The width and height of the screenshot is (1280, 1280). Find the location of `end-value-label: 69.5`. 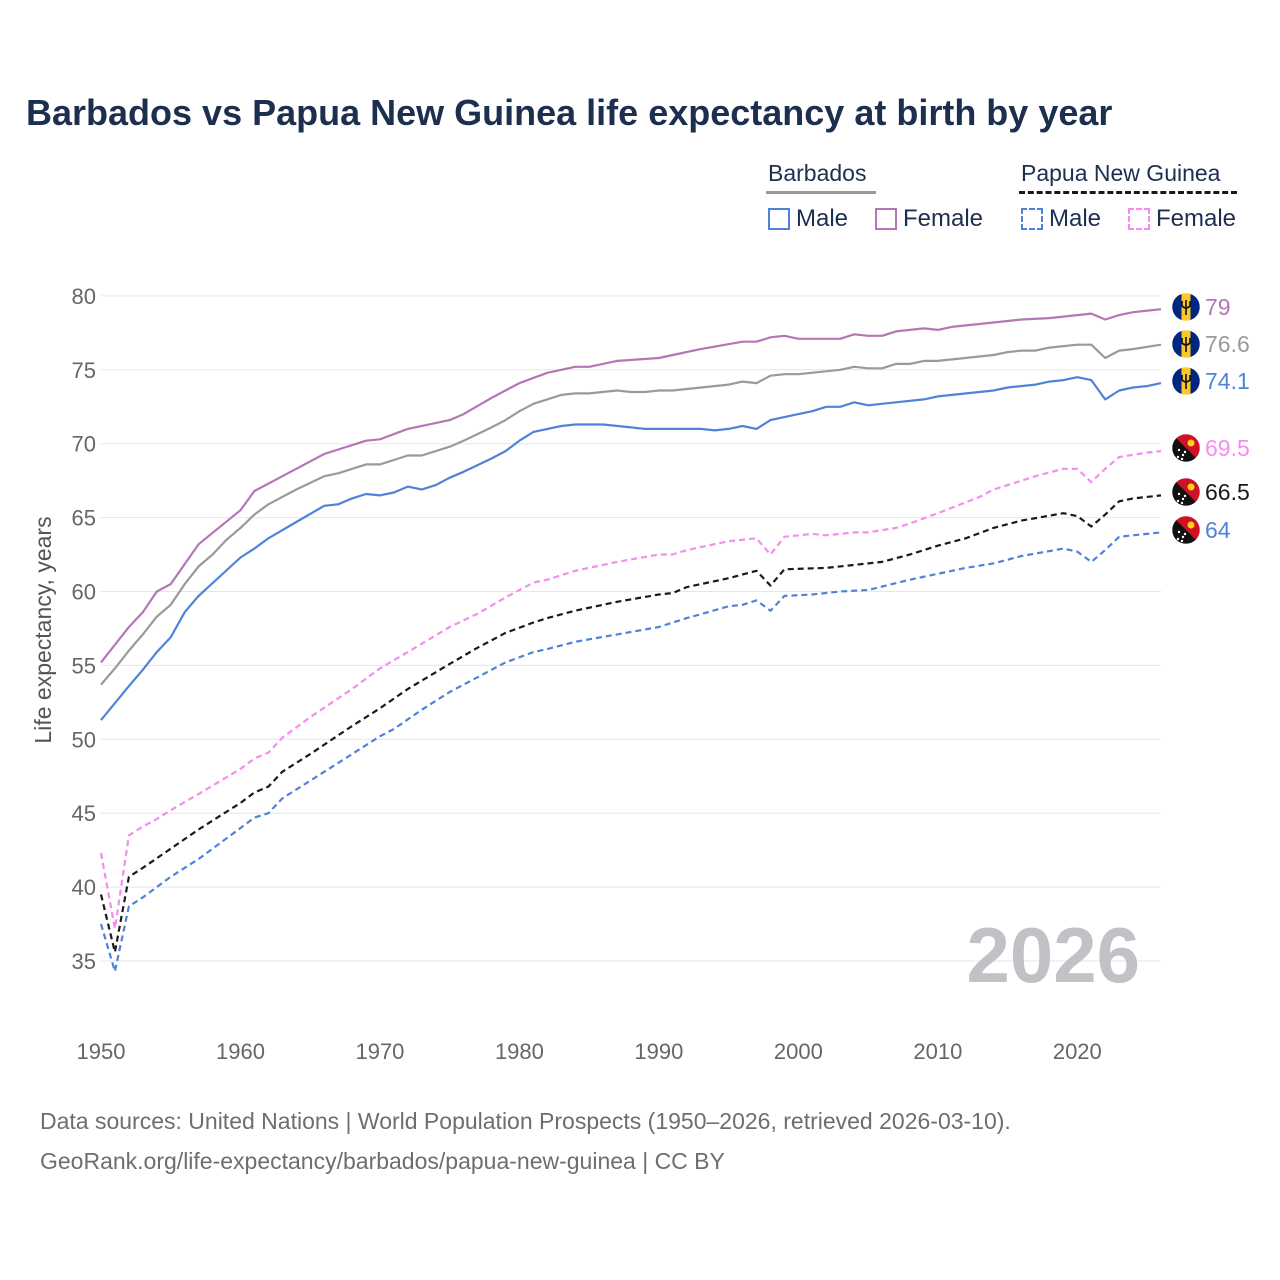

end-value-label: 69.5 is located at coordinates (1227, 448).